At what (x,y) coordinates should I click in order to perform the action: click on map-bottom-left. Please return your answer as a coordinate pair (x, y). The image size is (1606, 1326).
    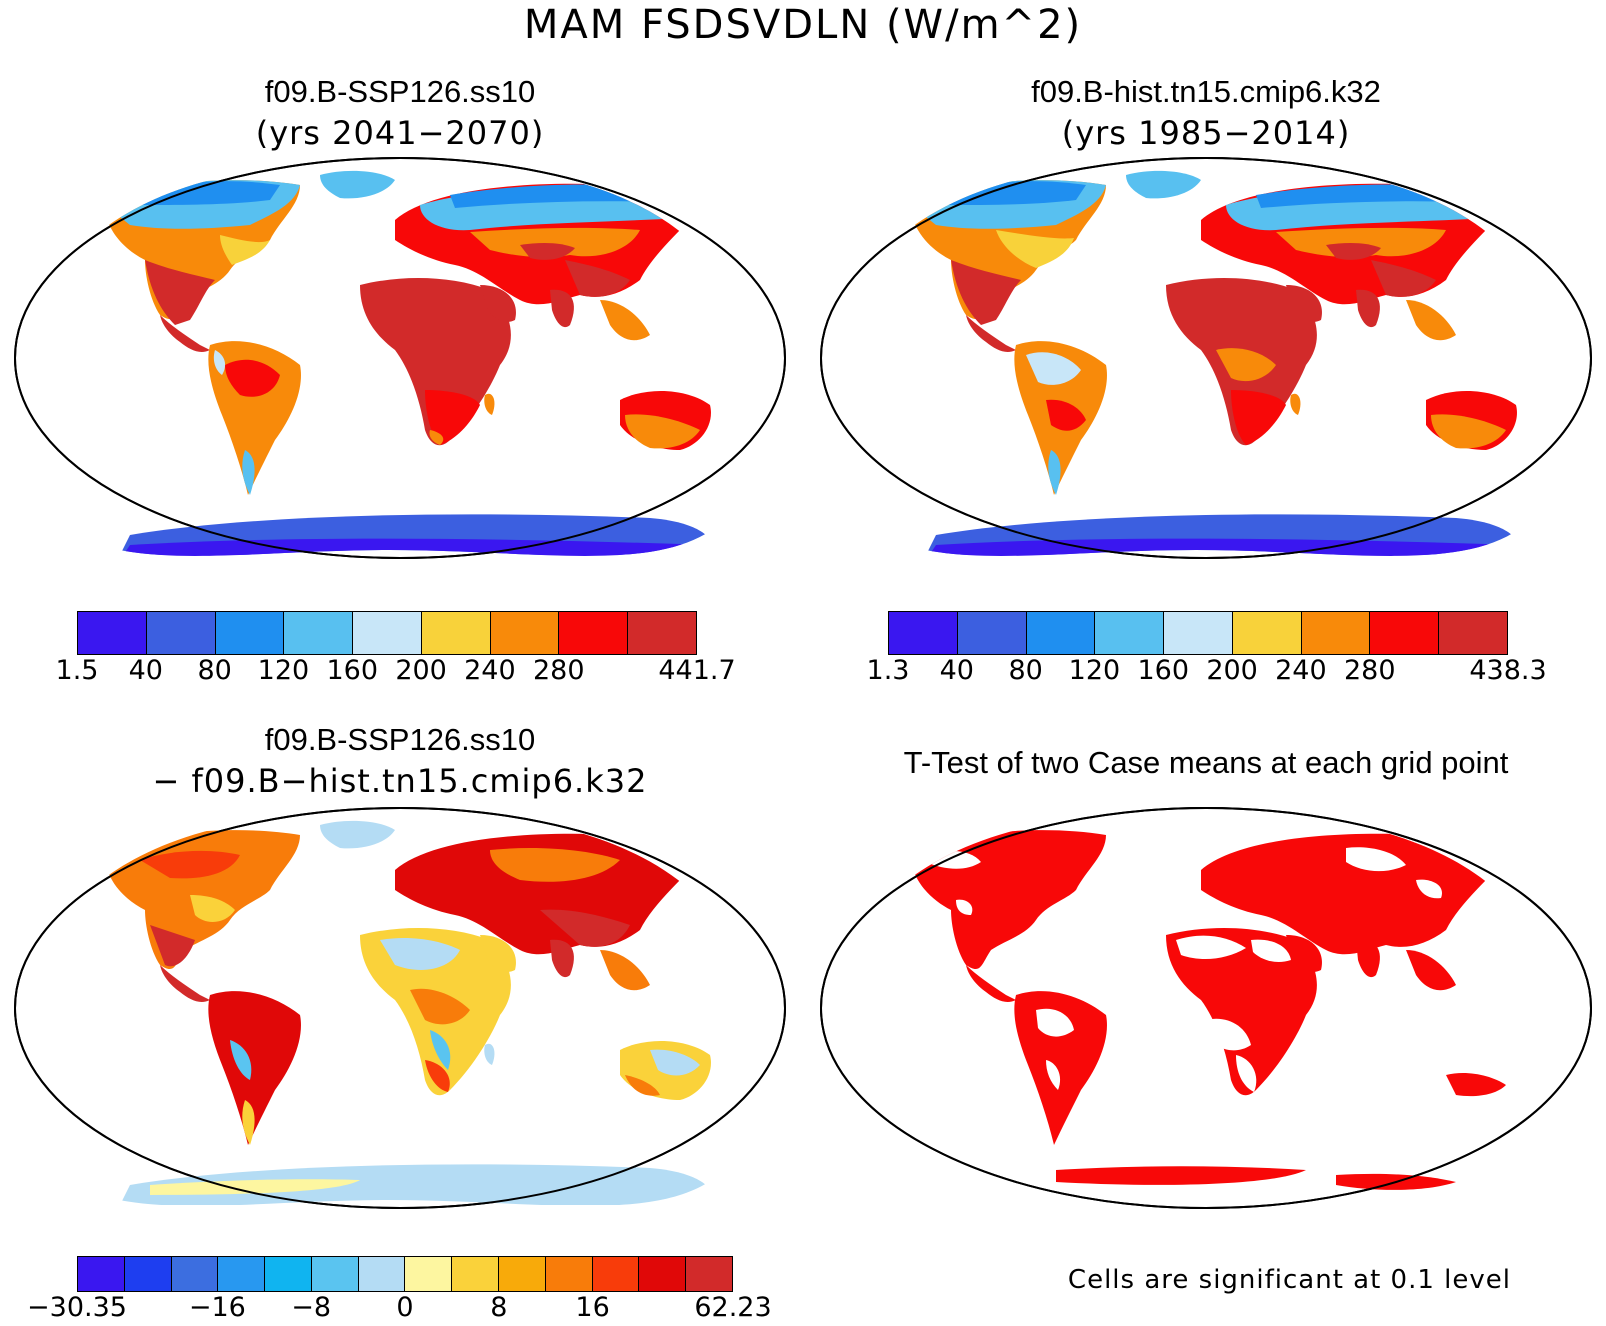
    Looking at the image, I should click on (400, 1008).